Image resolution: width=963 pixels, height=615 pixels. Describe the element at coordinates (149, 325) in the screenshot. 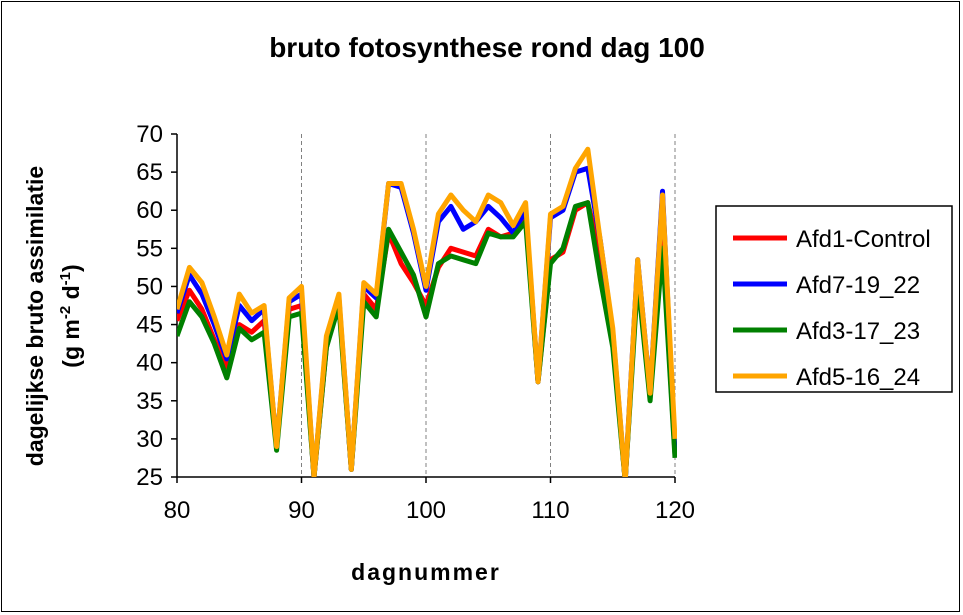

I see `y-tick-label-45: 45` at that location.